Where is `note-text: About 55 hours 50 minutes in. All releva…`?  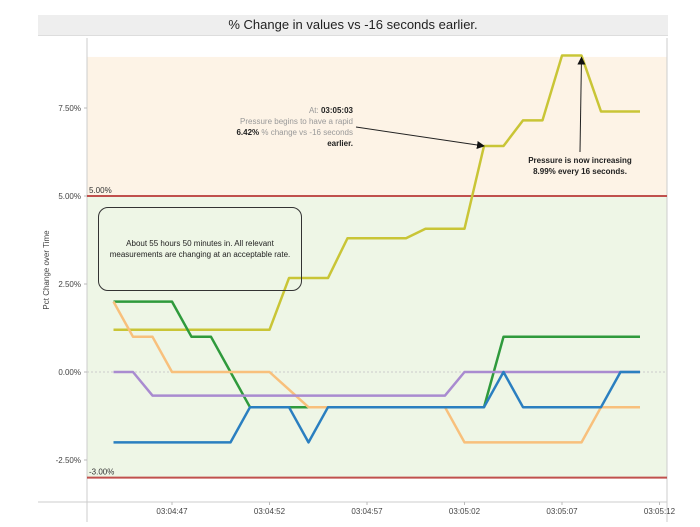
note-text: About 55 hours 50 minutes in. All releva… is located at coordinates (200, 249).